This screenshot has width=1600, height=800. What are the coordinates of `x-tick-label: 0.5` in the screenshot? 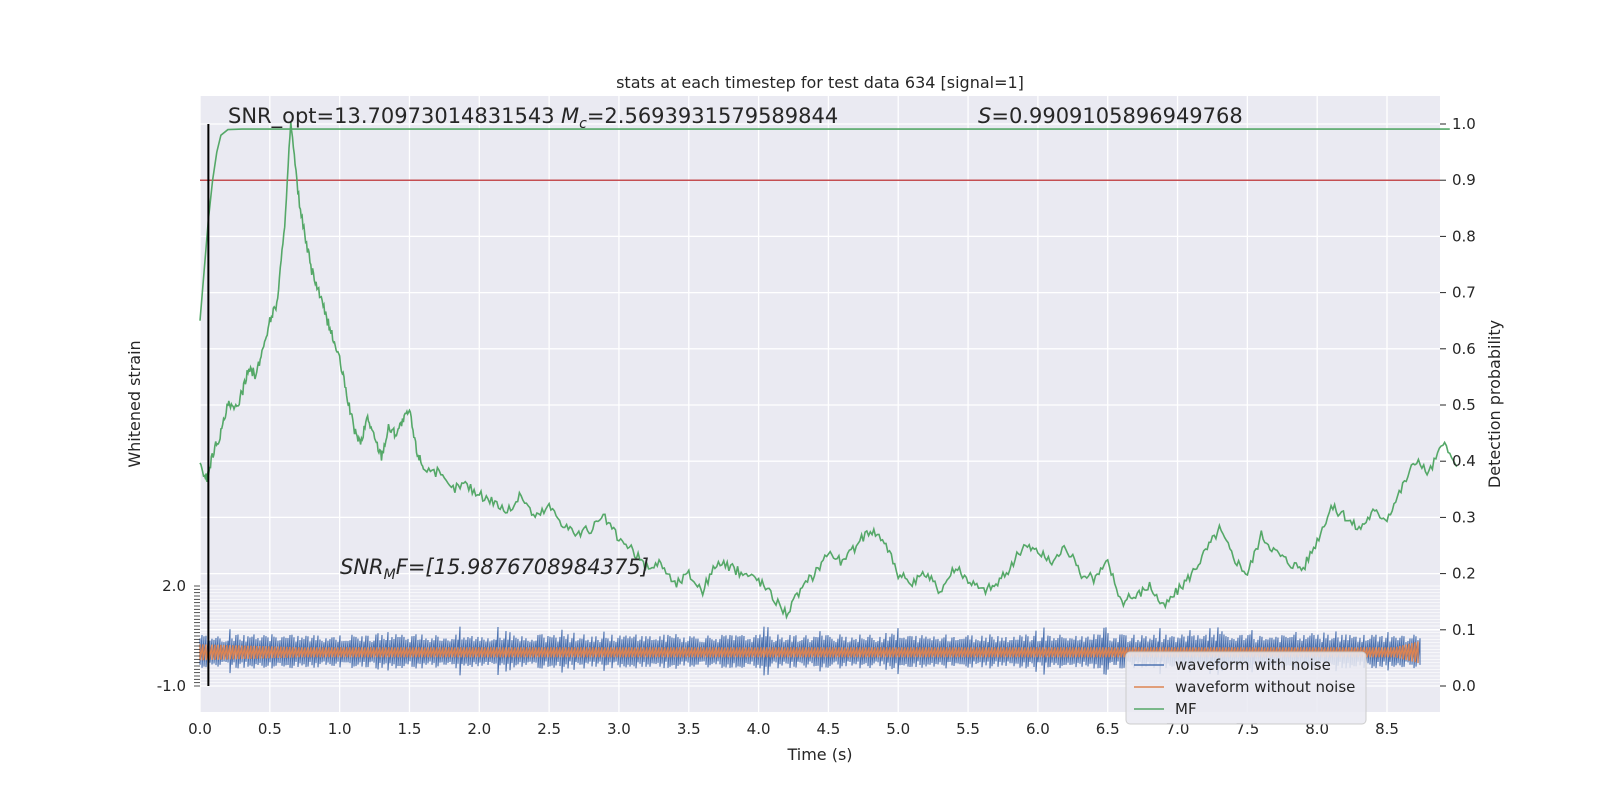 It's located at (270, 729).